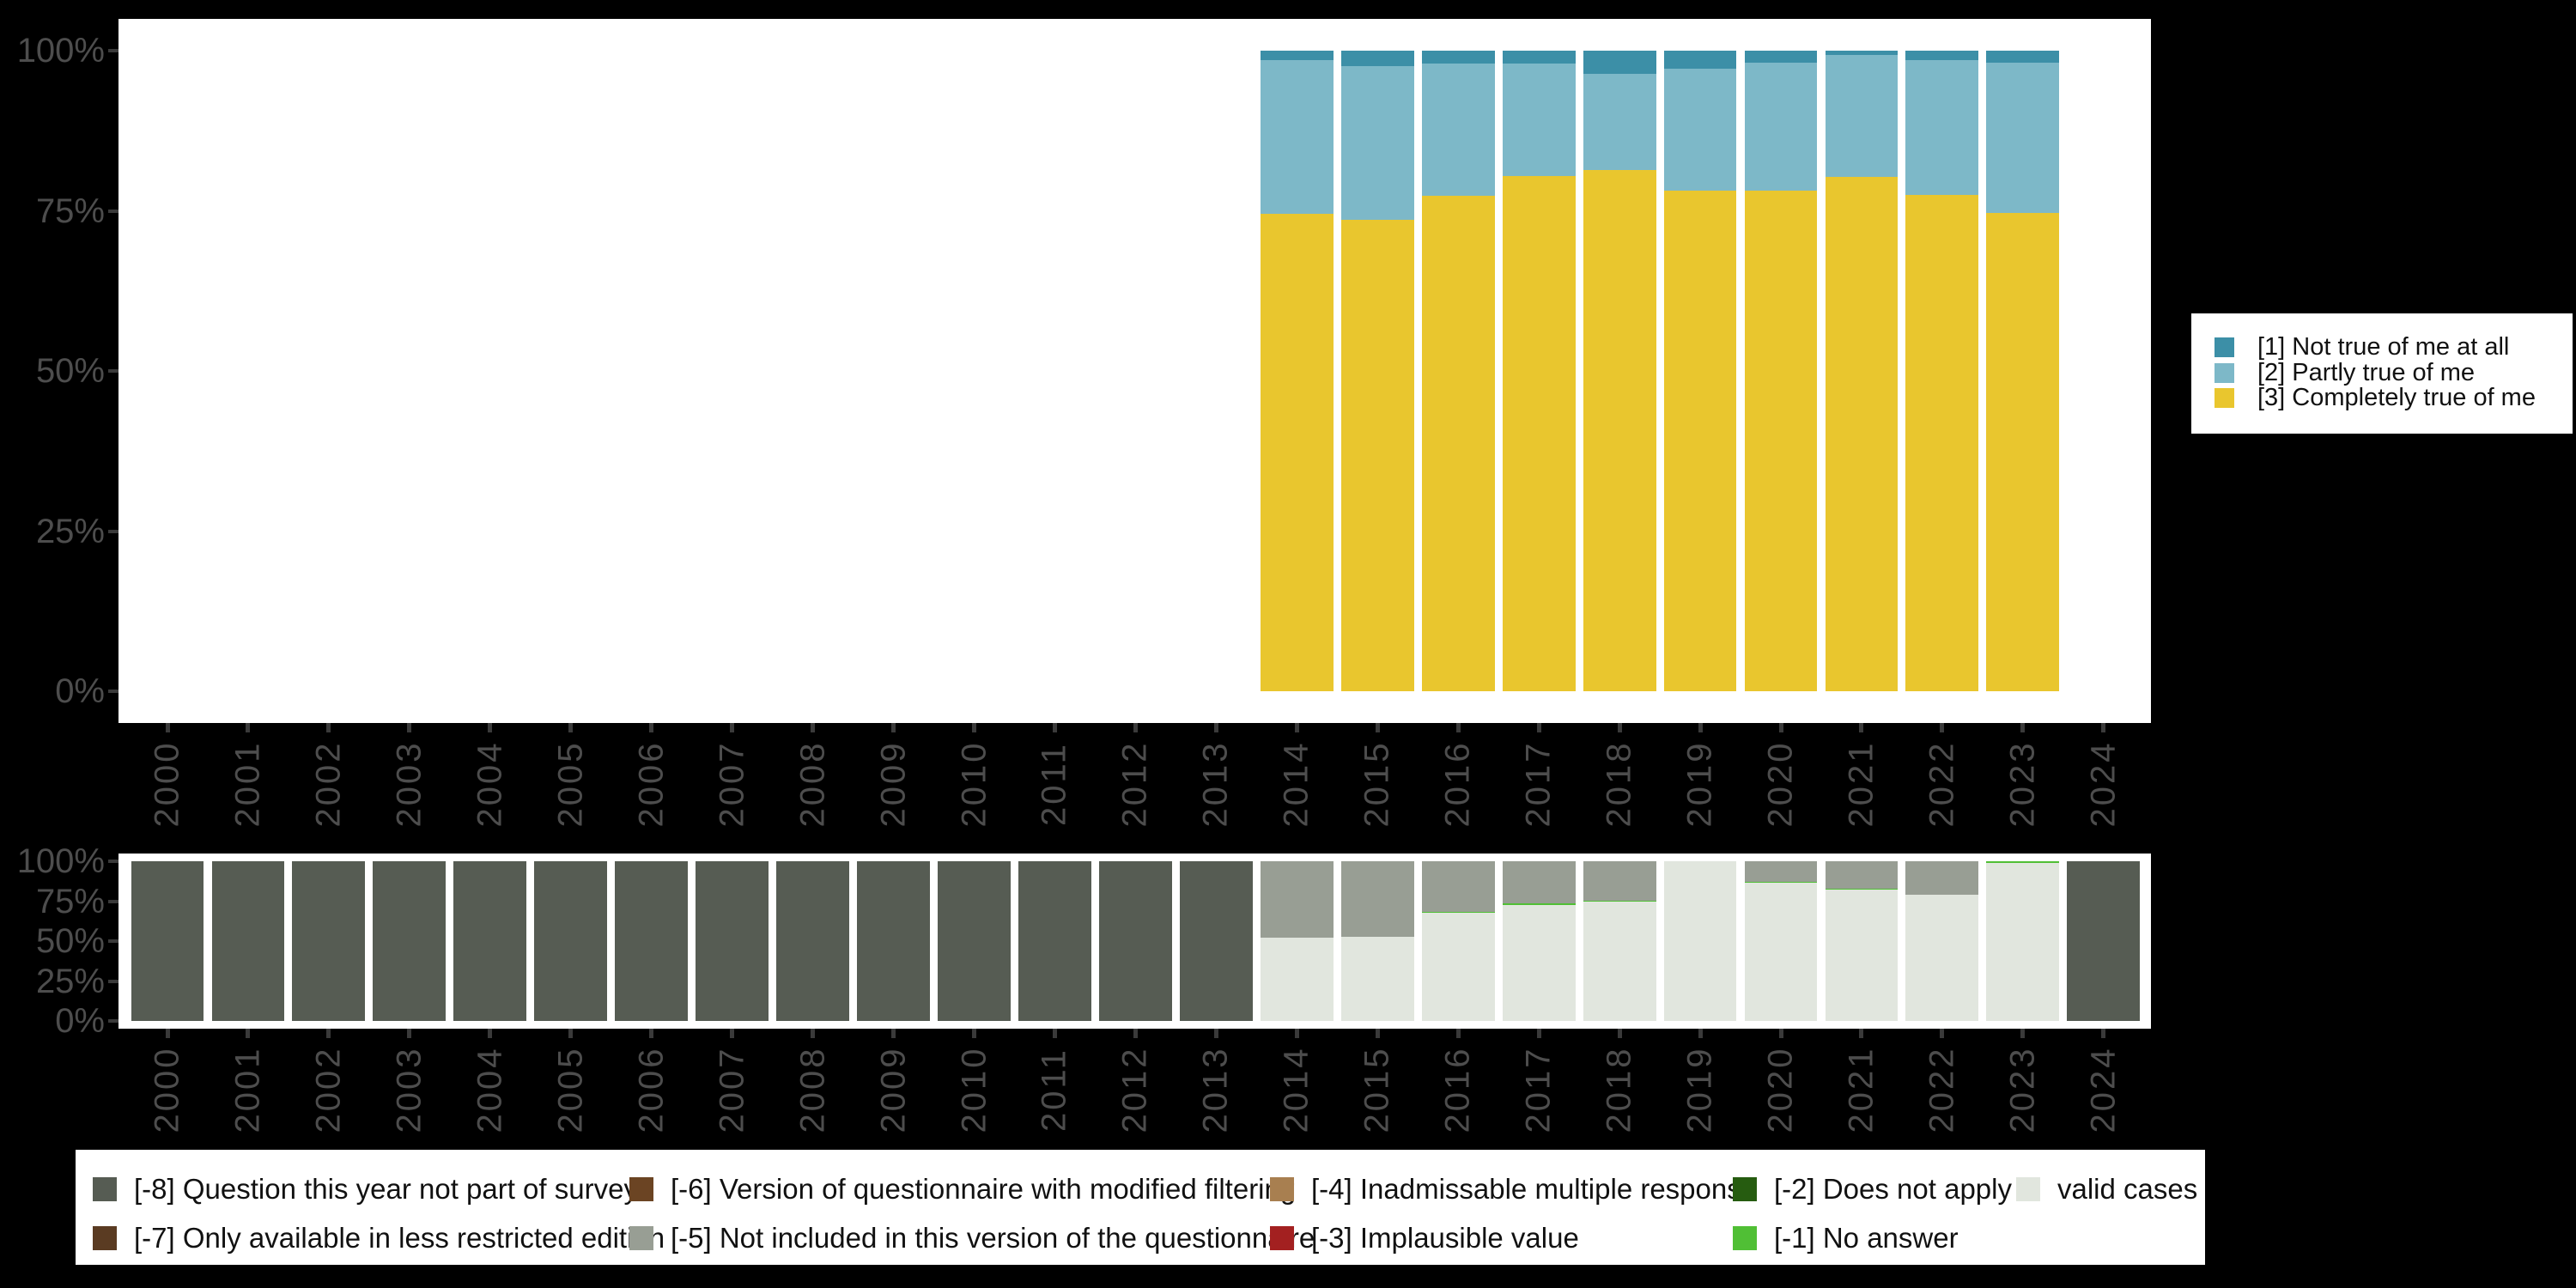 The image size is (2576, 1288). What do you see at coordinates (70, 371) in the screenshot?
I see `y-tick-label: 50%` at bounding box center [70, 371].